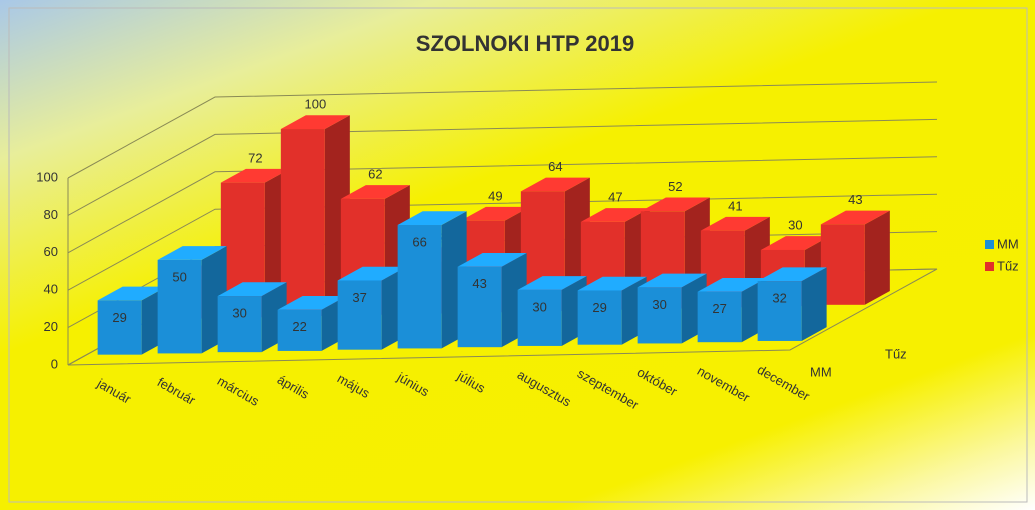 This screenshot has height=510, width=1035. Describe the element at coordinates (896, 353) in the screenshot. I see `depth-label: Tűz` at that location.